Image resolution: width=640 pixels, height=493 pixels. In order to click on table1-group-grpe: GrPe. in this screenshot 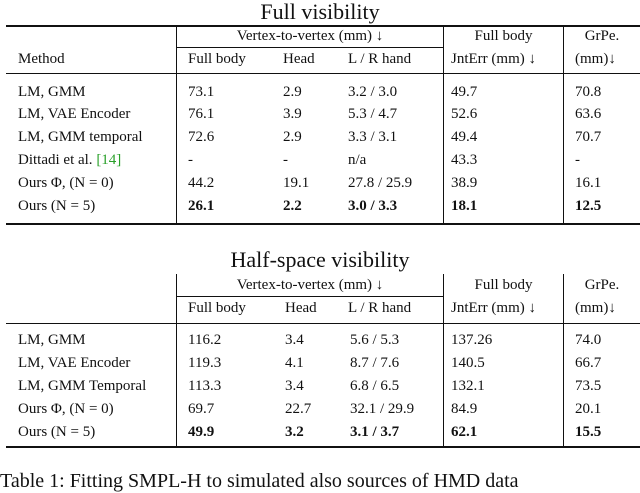, I will do `click(602, 36)`.